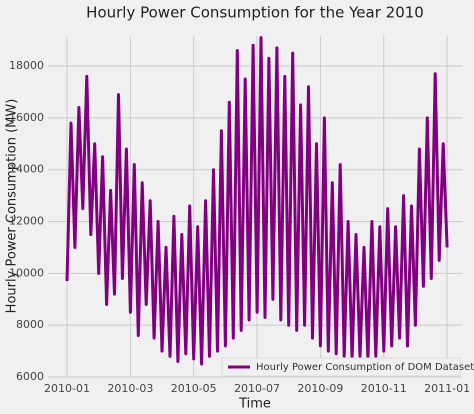 The height and width of the screenshot is (414, 474). I want to click on x-tick-label: 2011-01, so click(447, 388).